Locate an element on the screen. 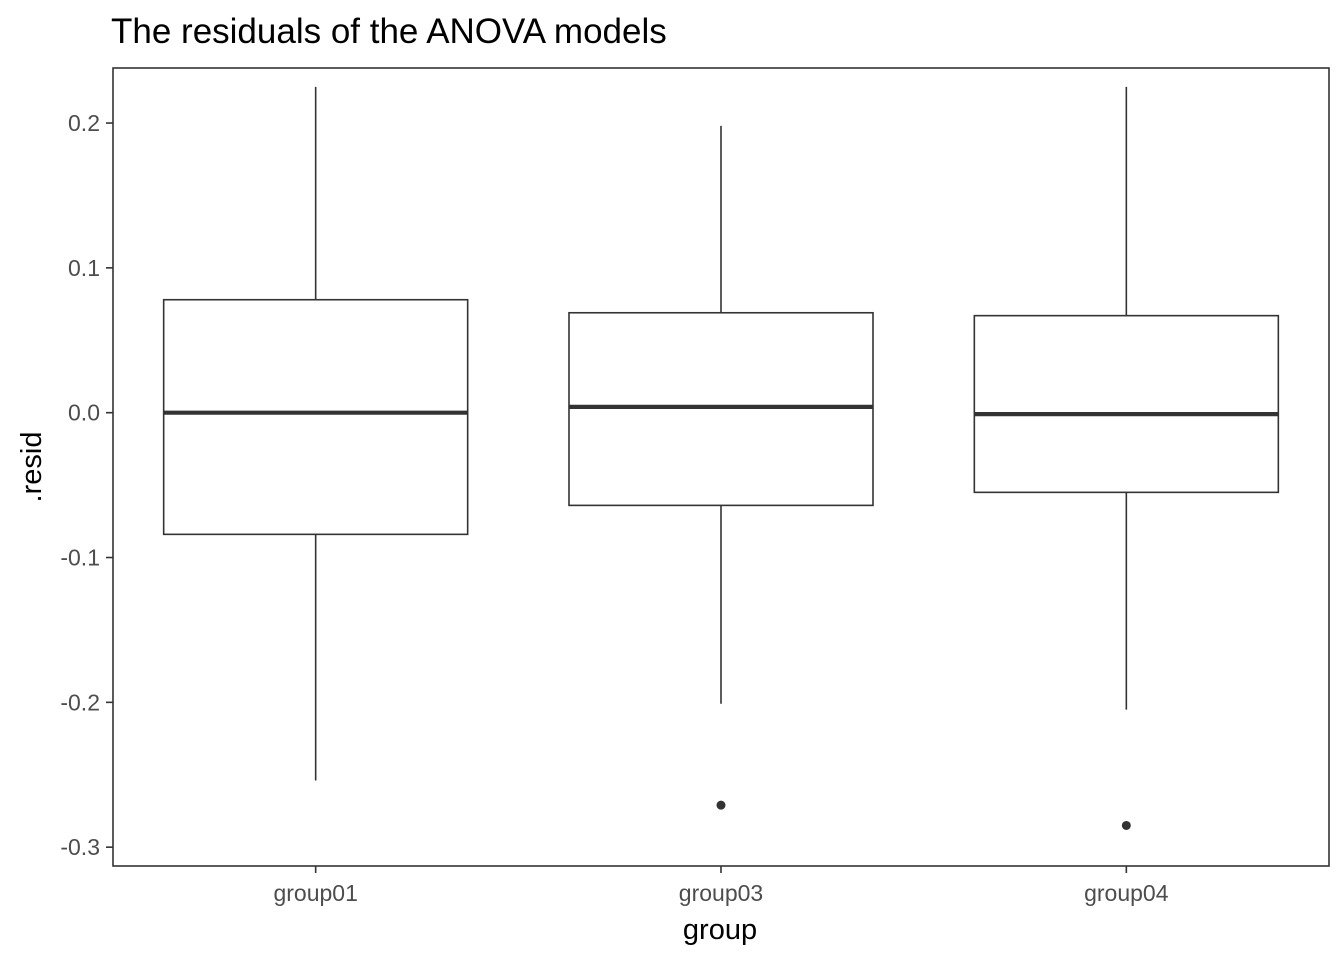  x-axis: group01 group03 group04 is located at coordinates (721, 886).